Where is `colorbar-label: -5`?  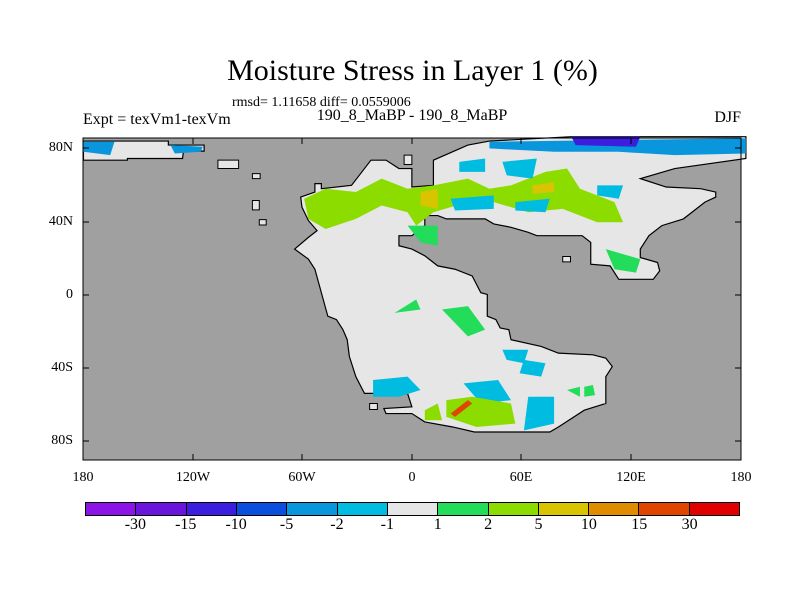 colorbar-label: -5 is located at coordinates (286, 524).